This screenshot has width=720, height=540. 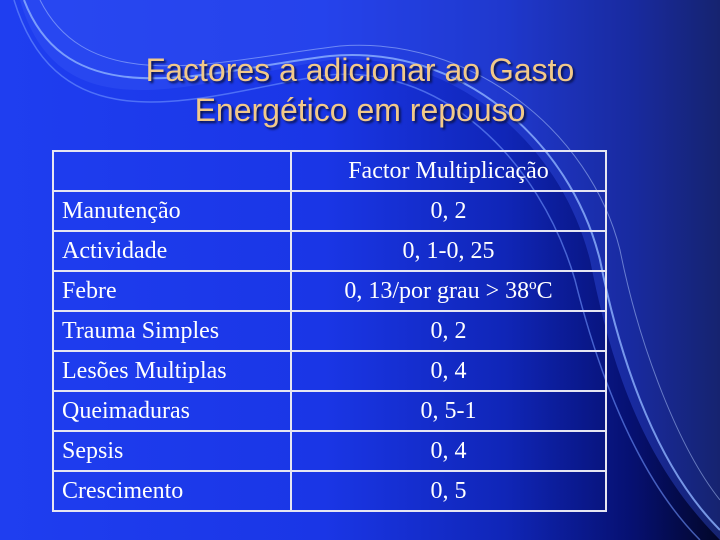 I want to click on row-label: Crescimento, so click(x=172, y=491).